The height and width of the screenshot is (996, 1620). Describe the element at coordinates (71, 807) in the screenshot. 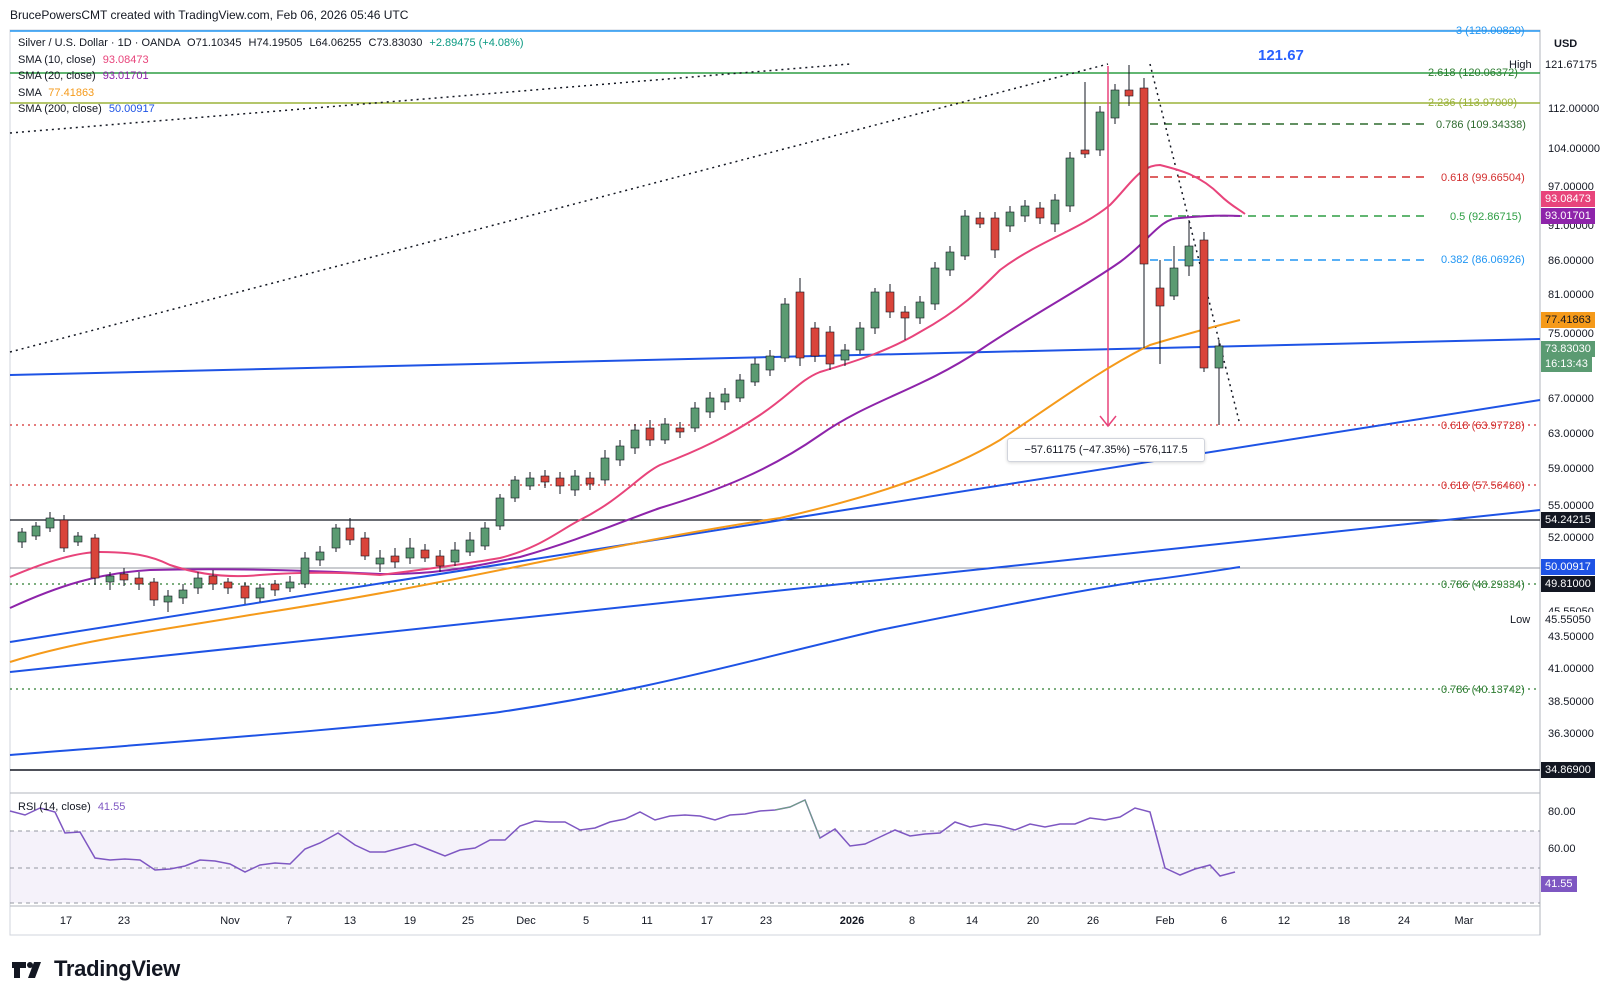

I see `rsi-legend: RSI (14, close) 41.55` at that location.